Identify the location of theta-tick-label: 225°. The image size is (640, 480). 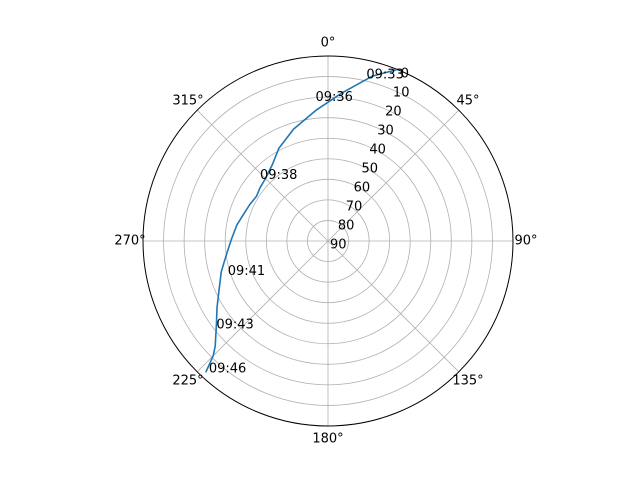
(187, 381).